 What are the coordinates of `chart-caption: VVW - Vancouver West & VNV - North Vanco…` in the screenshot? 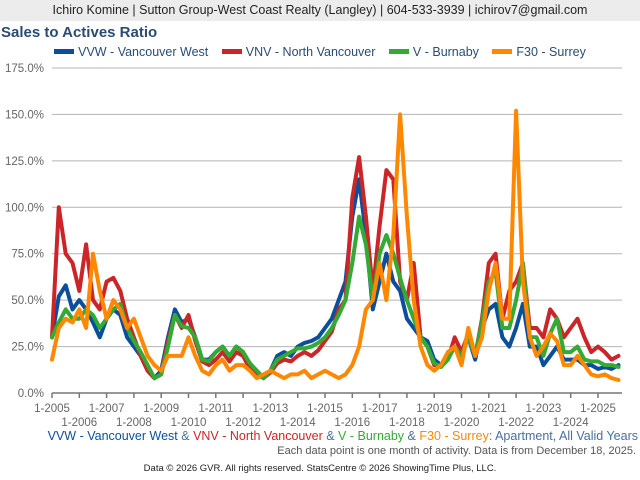 It's located at (319, 436).